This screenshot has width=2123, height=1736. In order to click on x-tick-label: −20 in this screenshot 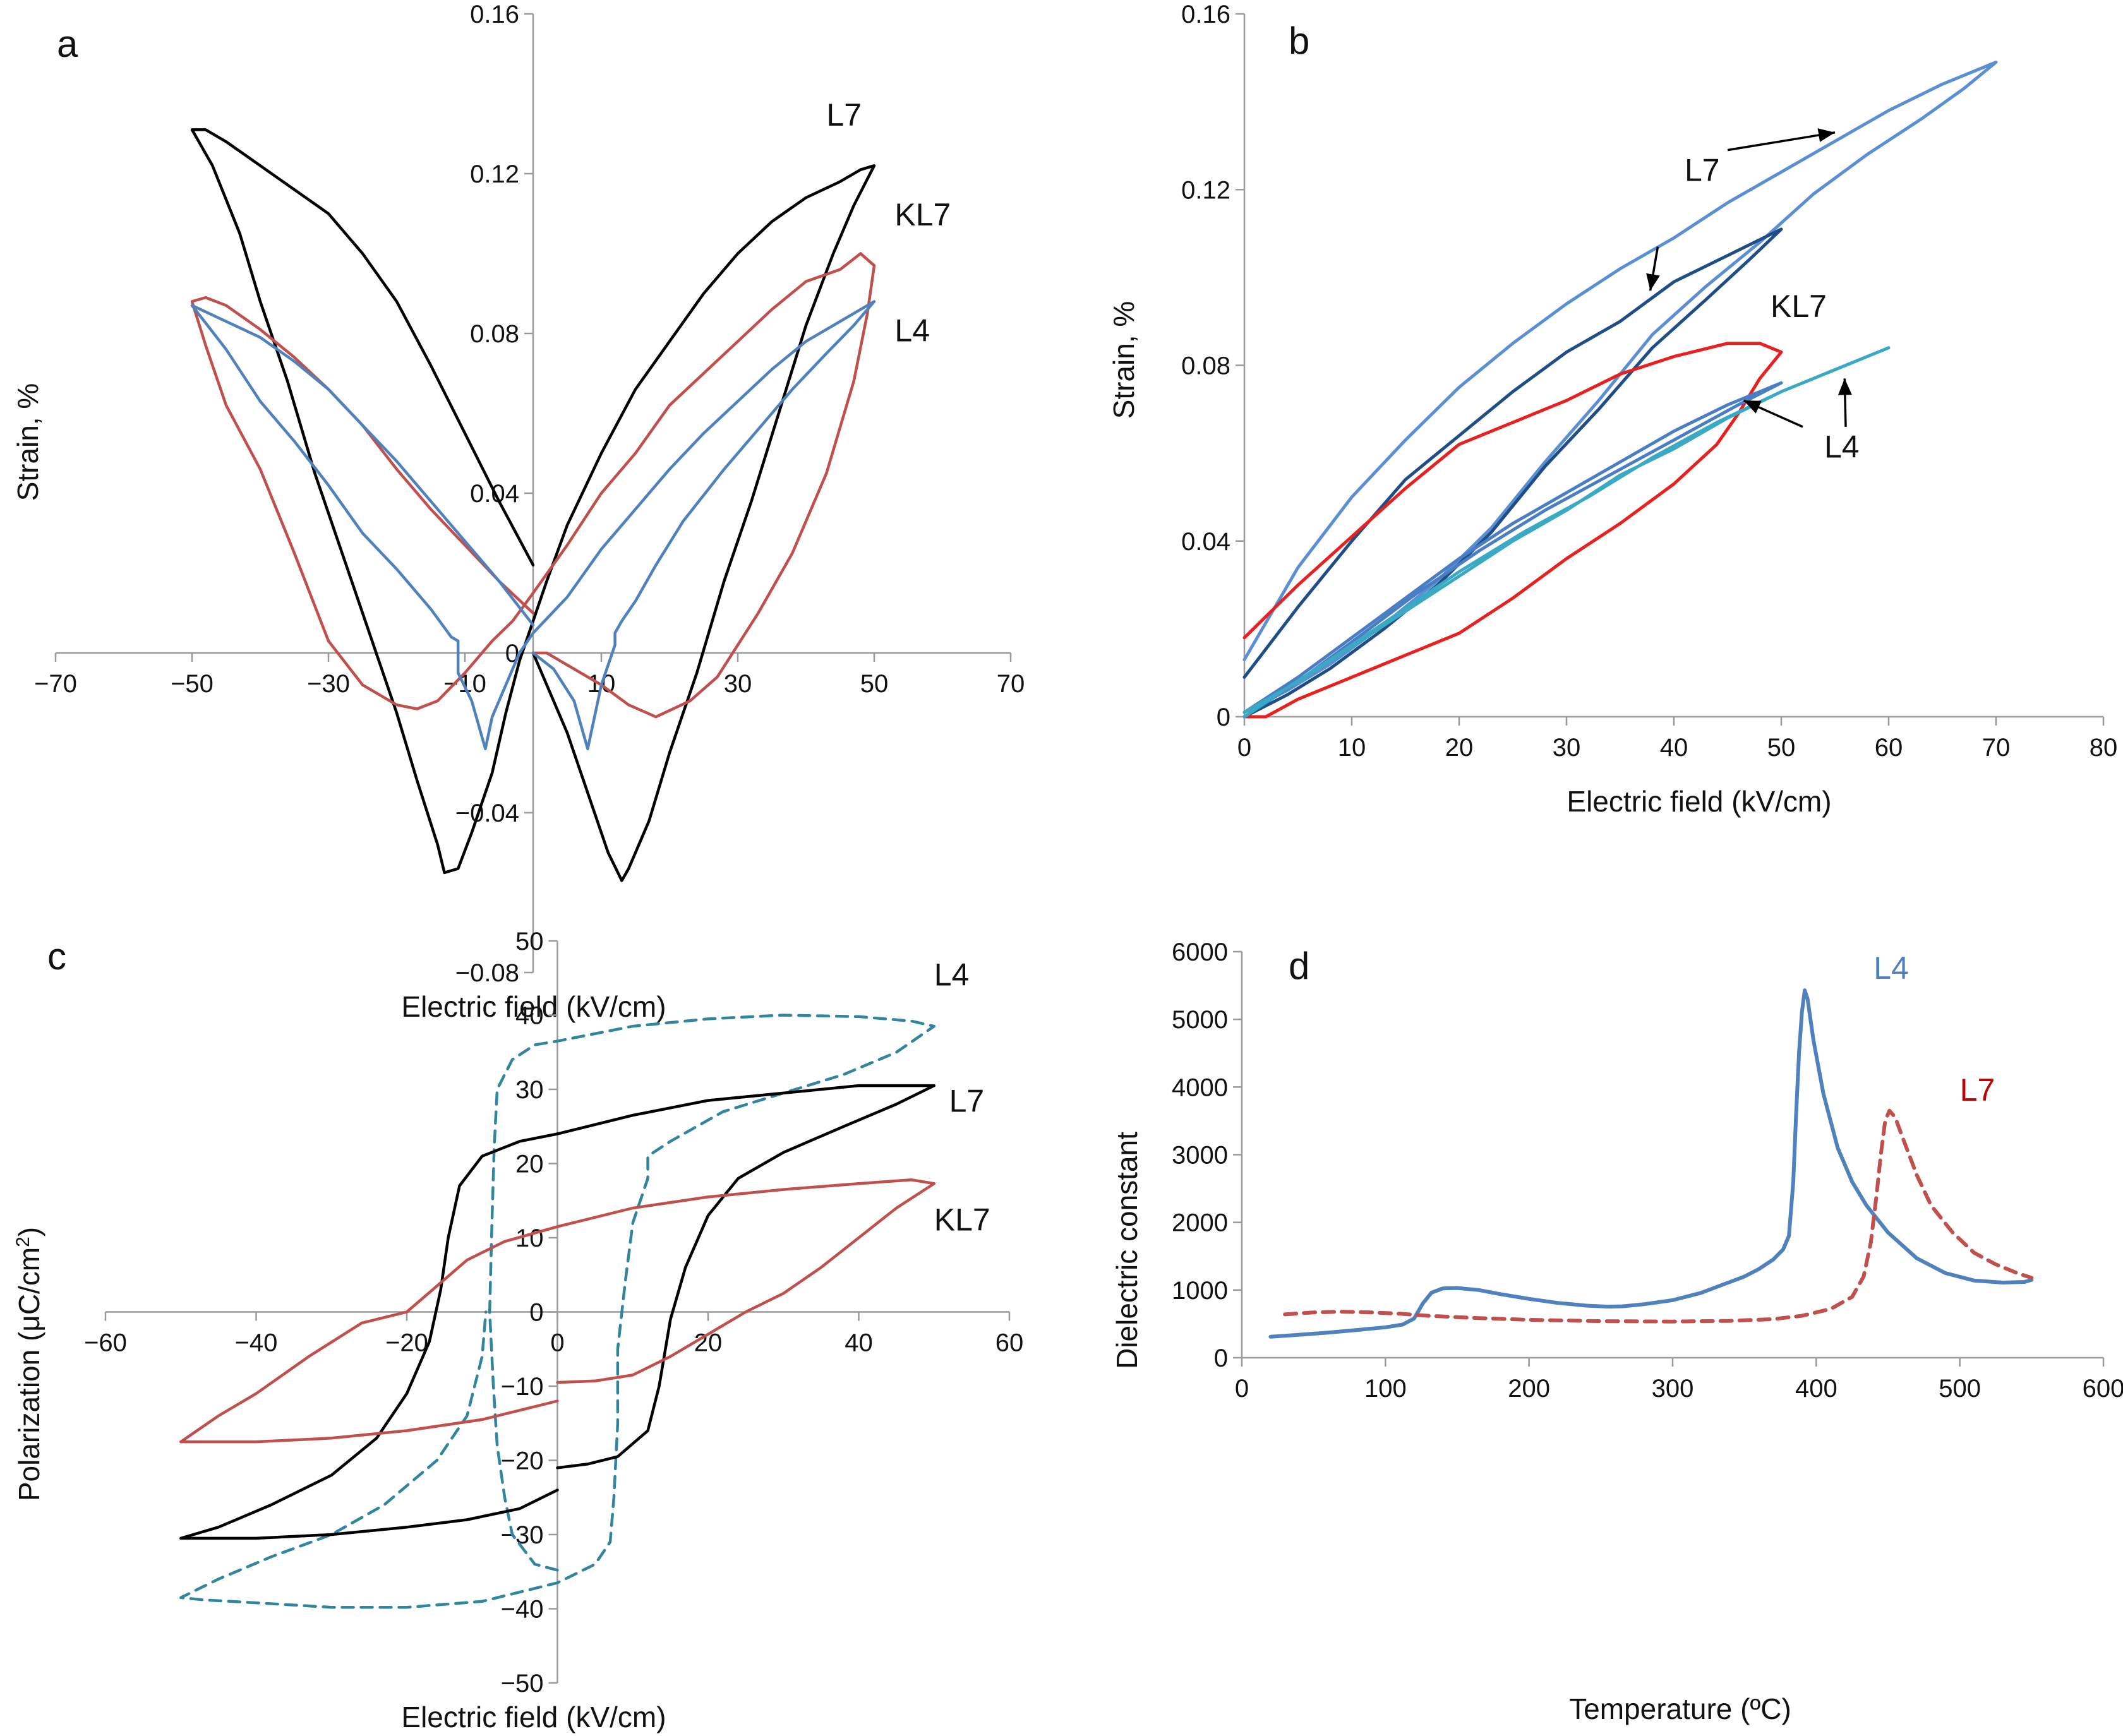, I will do `click(406, 1343)`.